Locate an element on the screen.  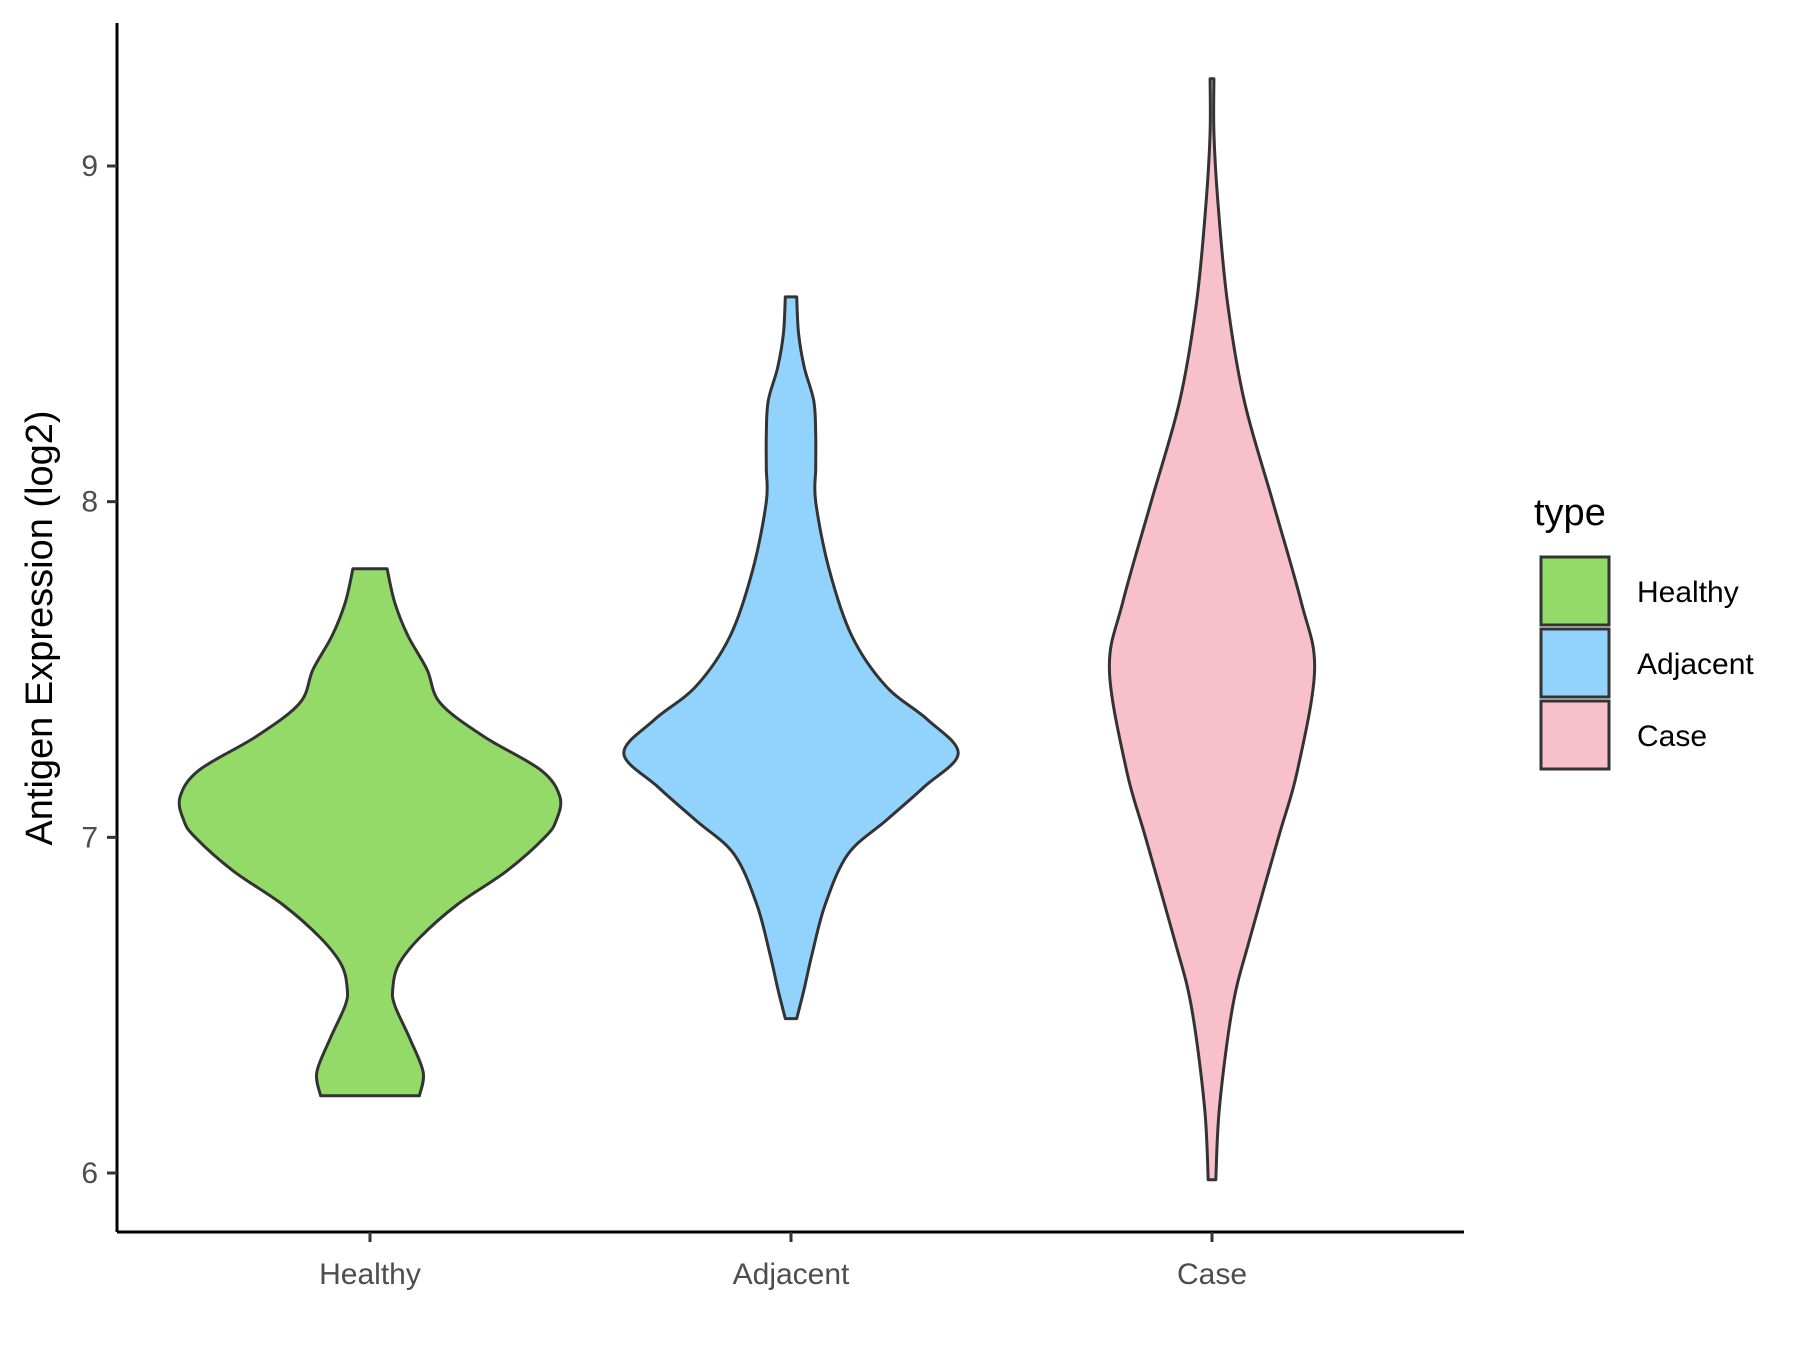
legend-swatch-case is located at coordinates (1575, 735).